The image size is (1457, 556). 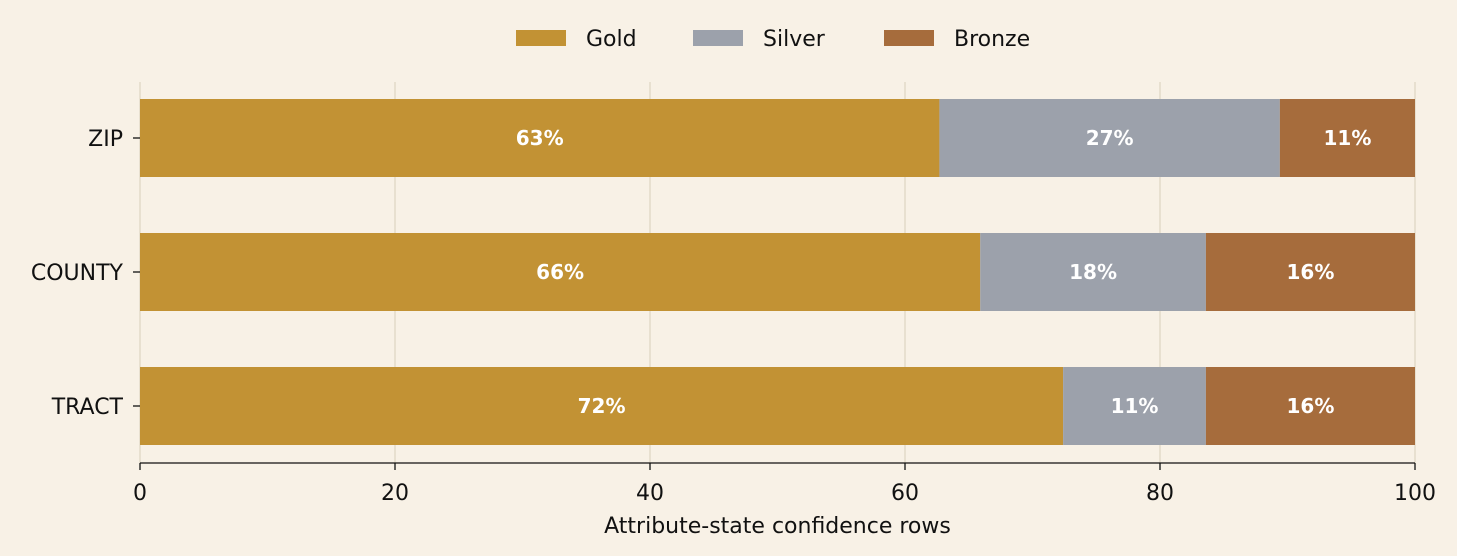 I want to click on category-label: TRACT, so click(x=87, y=407).